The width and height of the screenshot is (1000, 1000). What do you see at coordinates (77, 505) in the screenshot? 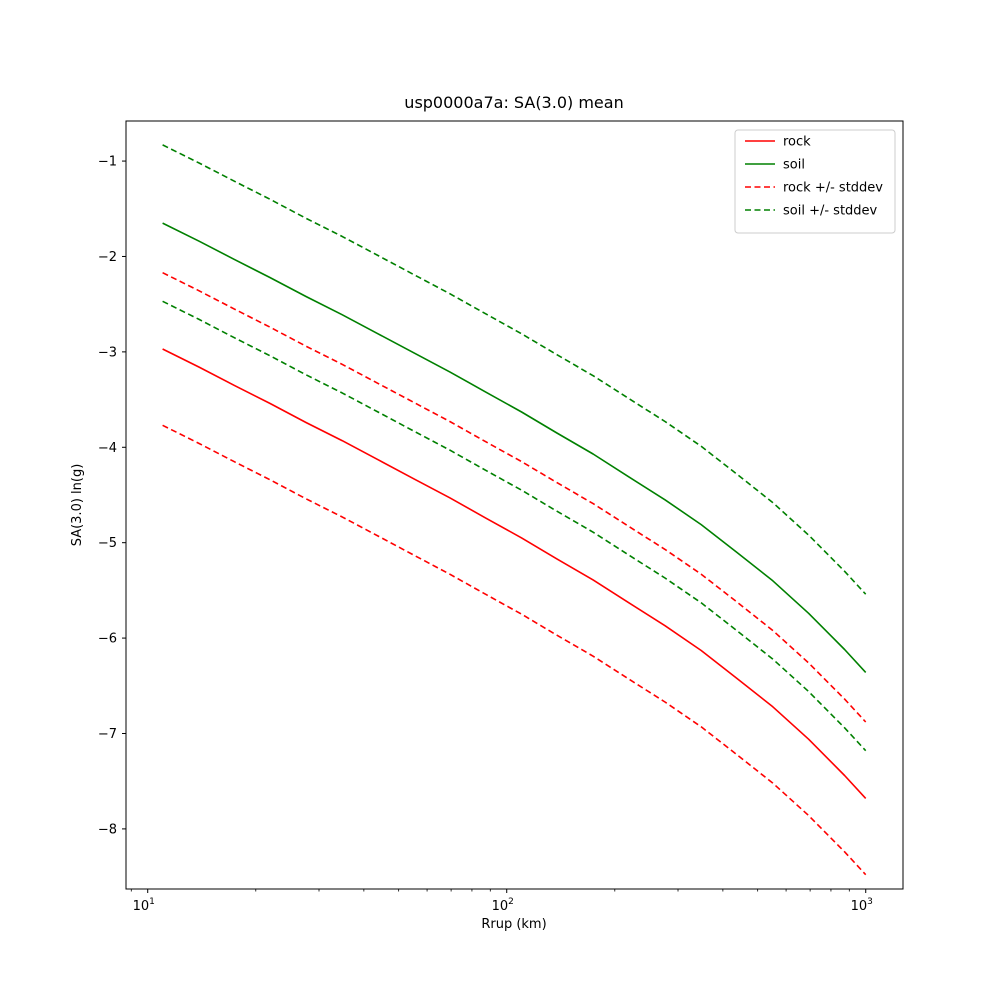
I see `y-axis-label: SA(3.0) ln(g)` at bounding box center [77, 505].